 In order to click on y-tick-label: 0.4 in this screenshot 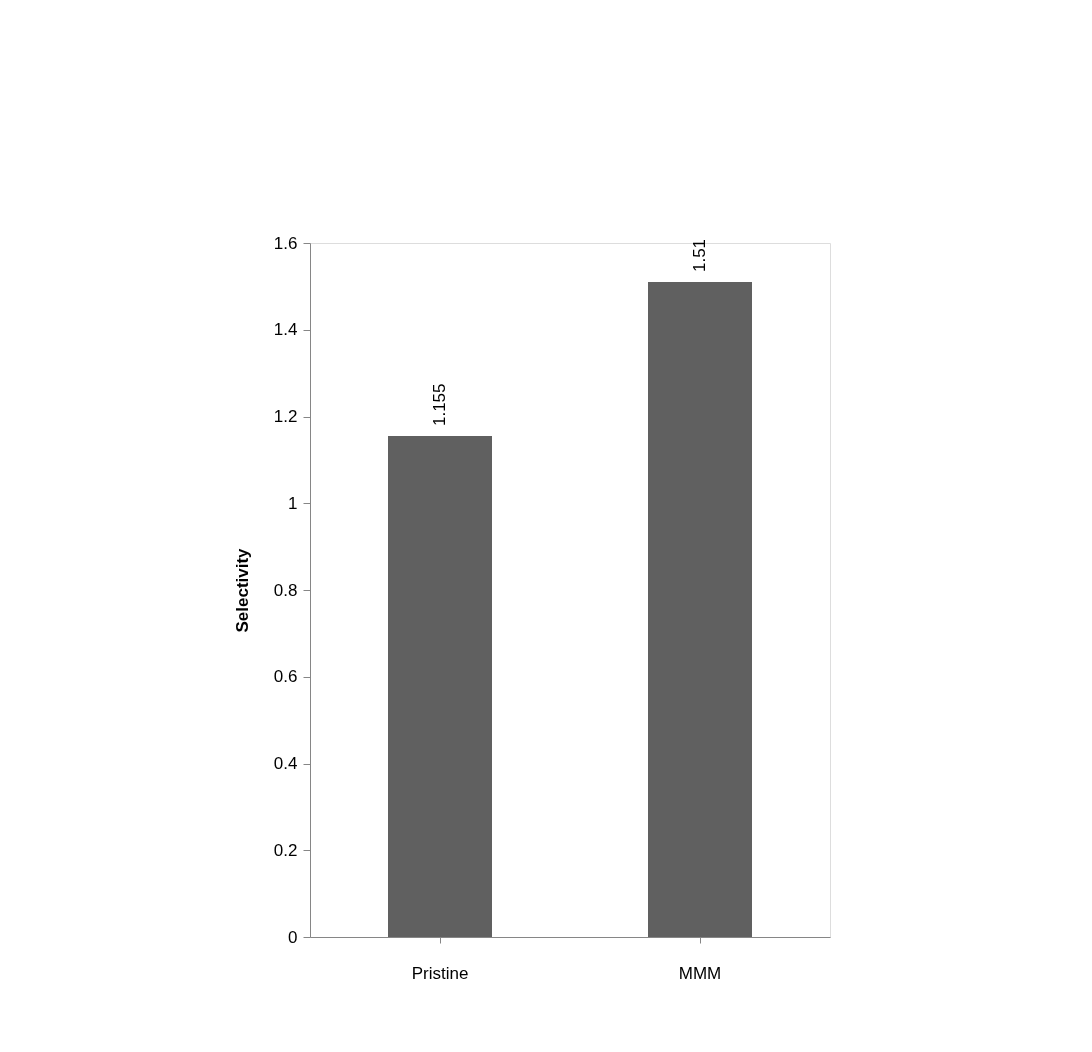, I will do `click(285, 763)`.